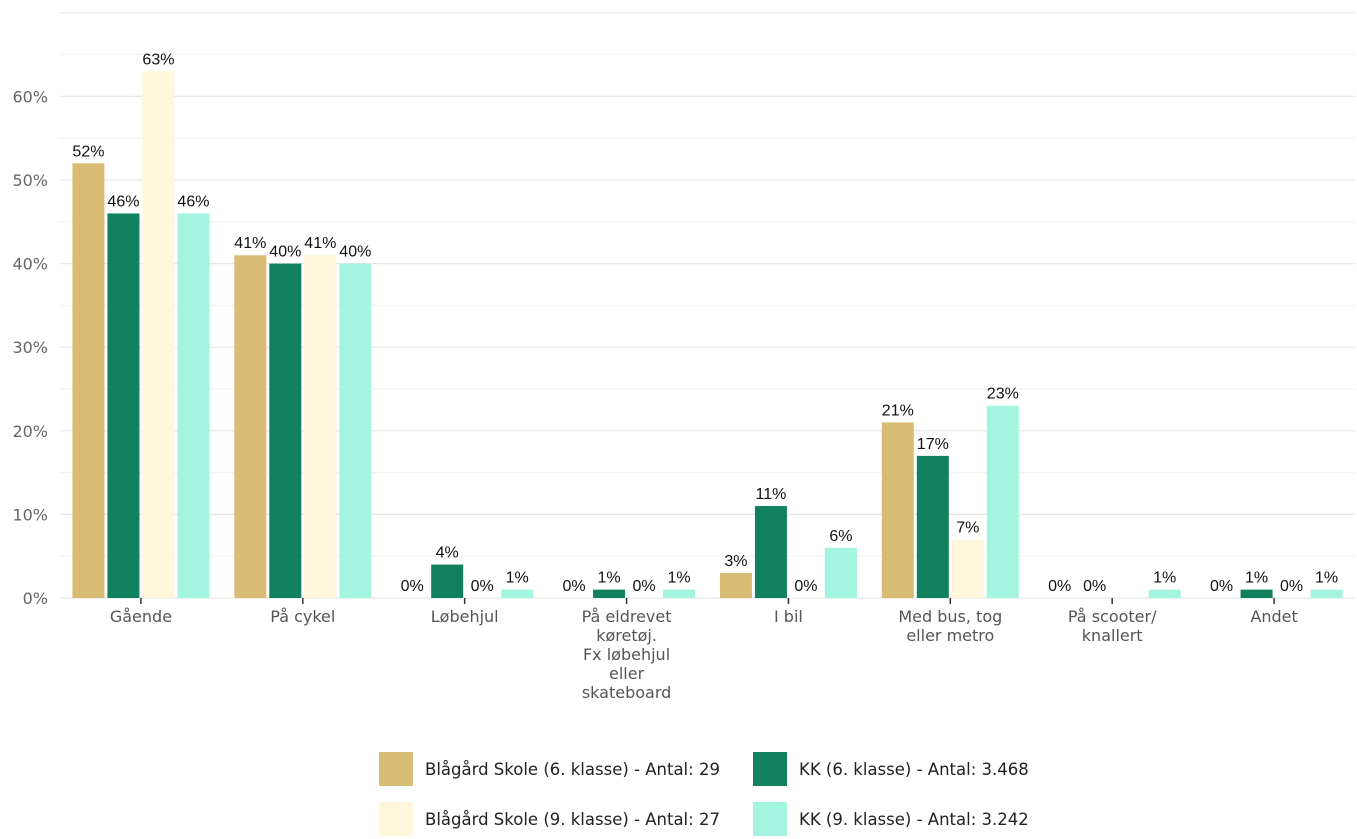  Describe the element at coordinates (30, 431) in the screenshot. I see `y-tick-label: 20%` at that location.